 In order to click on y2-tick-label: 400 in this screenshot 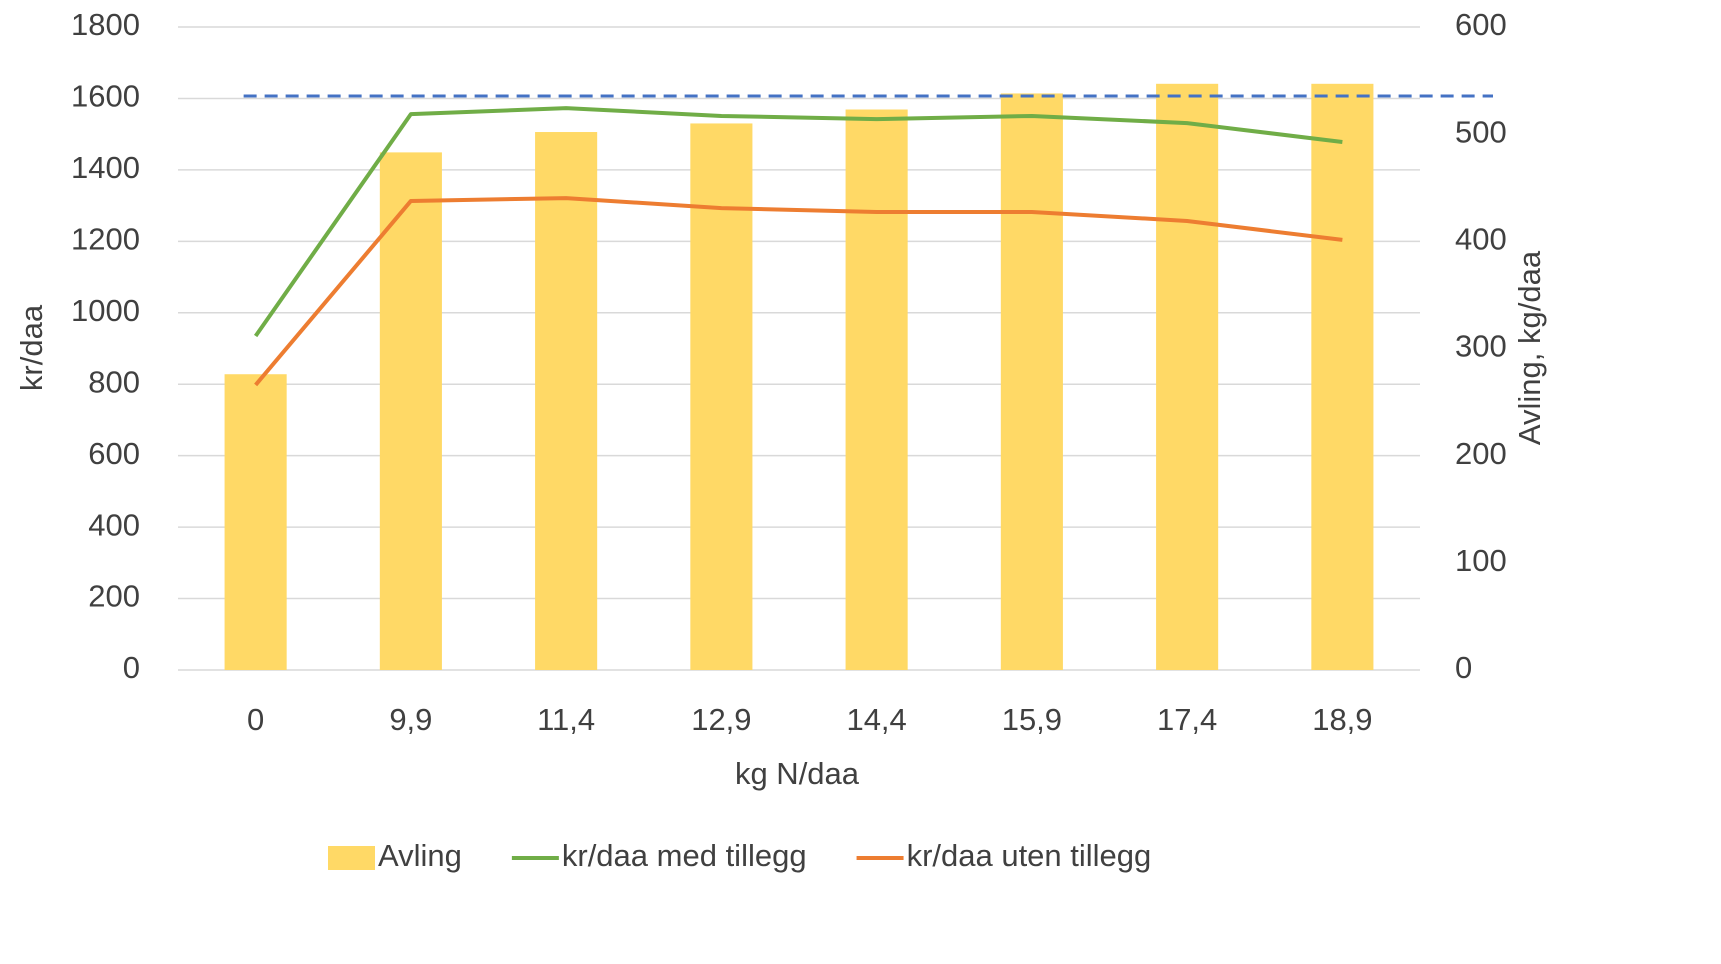, I will do `click(1481, 239)`.